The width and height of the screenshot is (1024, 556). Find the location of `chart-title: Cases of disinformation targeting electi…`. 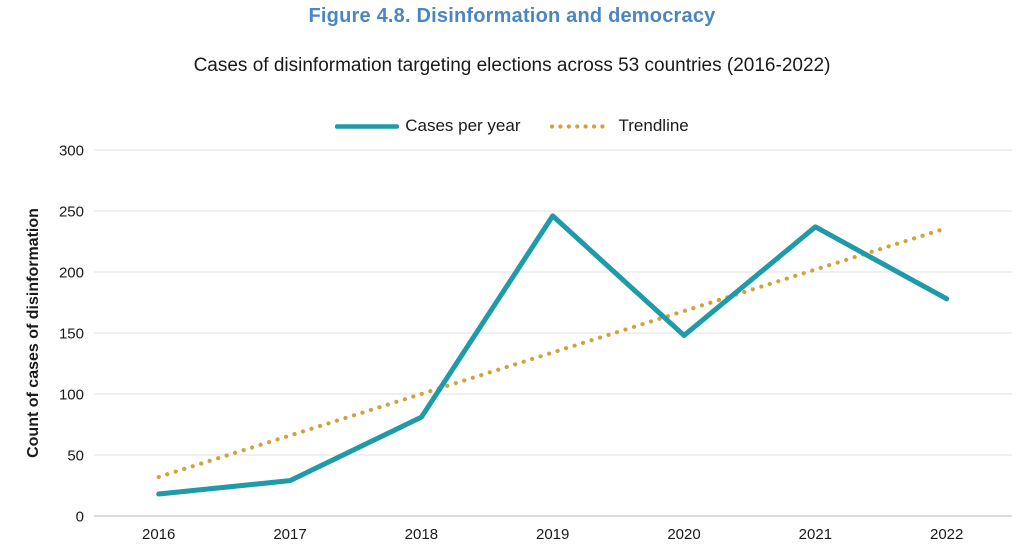

chart-title: Cases of disinformation targeting electi… is located at coordinates (512, 65).